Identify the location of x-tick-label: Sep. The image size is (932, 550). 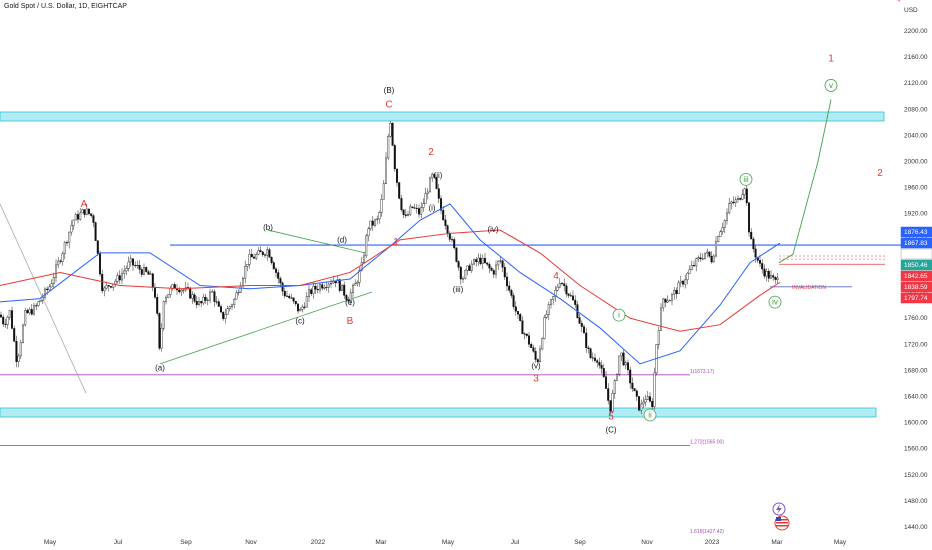
(580, 542).